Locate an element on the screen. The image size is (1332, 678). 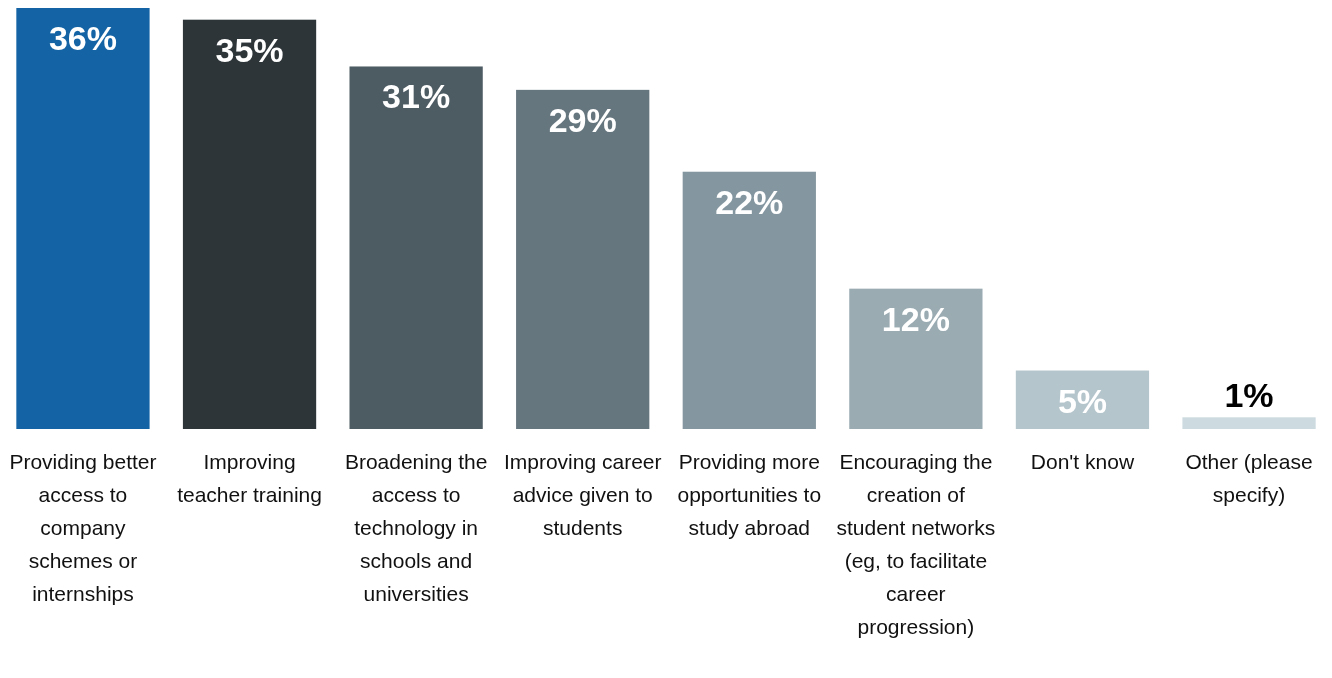
data-label: 12% is located at coordinates (915, 318).